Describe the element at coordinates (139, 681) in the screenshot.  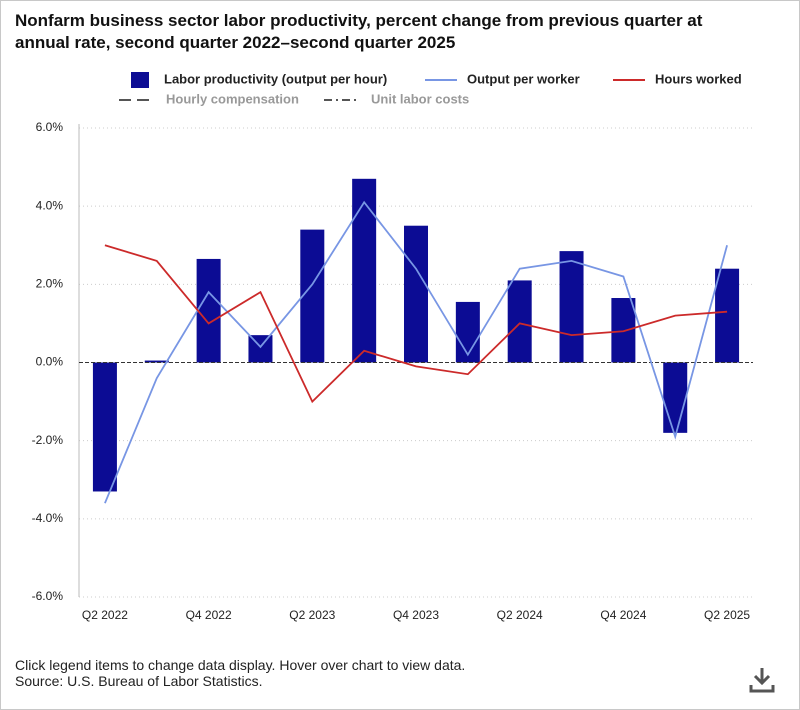
I see `source: Source: U.S. Bureau of Labor Statistics.` at that location.